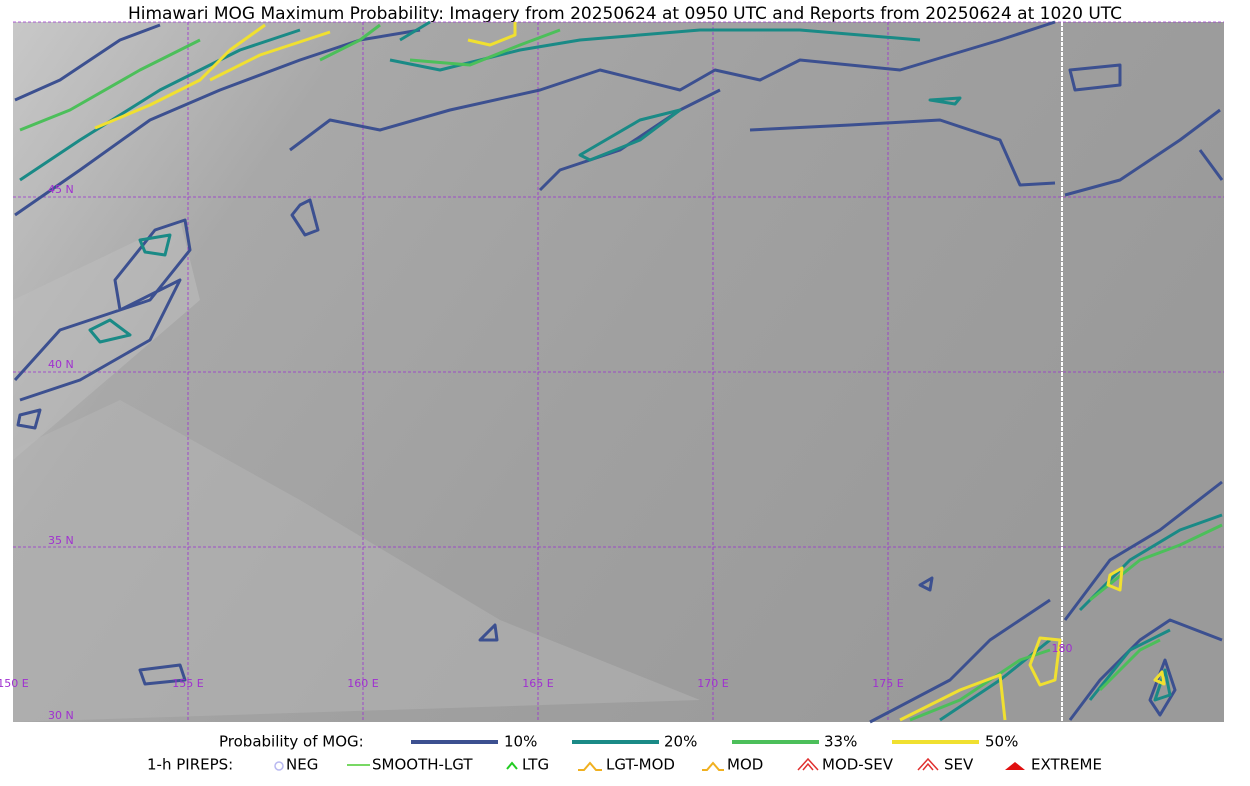 This screenshot has height=786, width=1250. Describe the element at coordinates (537, 683) in the screenshot. I see `lon-label: 165 E` at that location.